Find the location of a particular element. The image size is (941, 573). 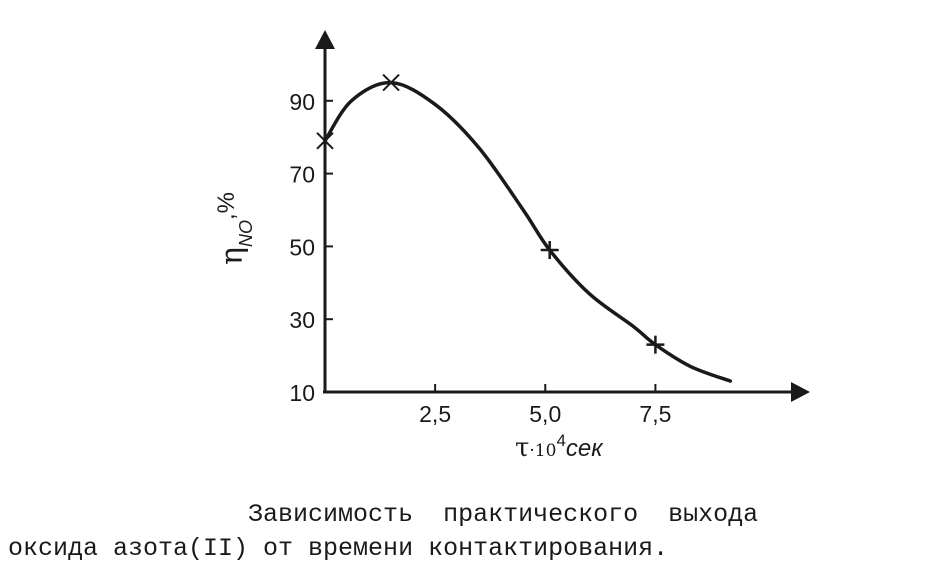

x-axis-multiplier: ·10 is located at coordinates (542, 451).